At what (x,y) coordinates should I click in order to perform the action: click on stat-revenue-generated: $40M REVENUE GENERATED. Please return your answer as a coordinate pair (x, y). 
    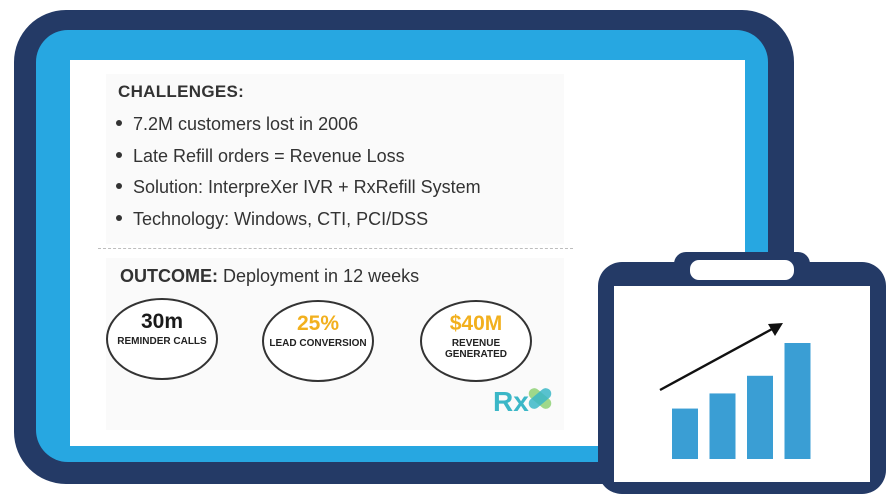
    Looking at the image, I should click on (476, 341).